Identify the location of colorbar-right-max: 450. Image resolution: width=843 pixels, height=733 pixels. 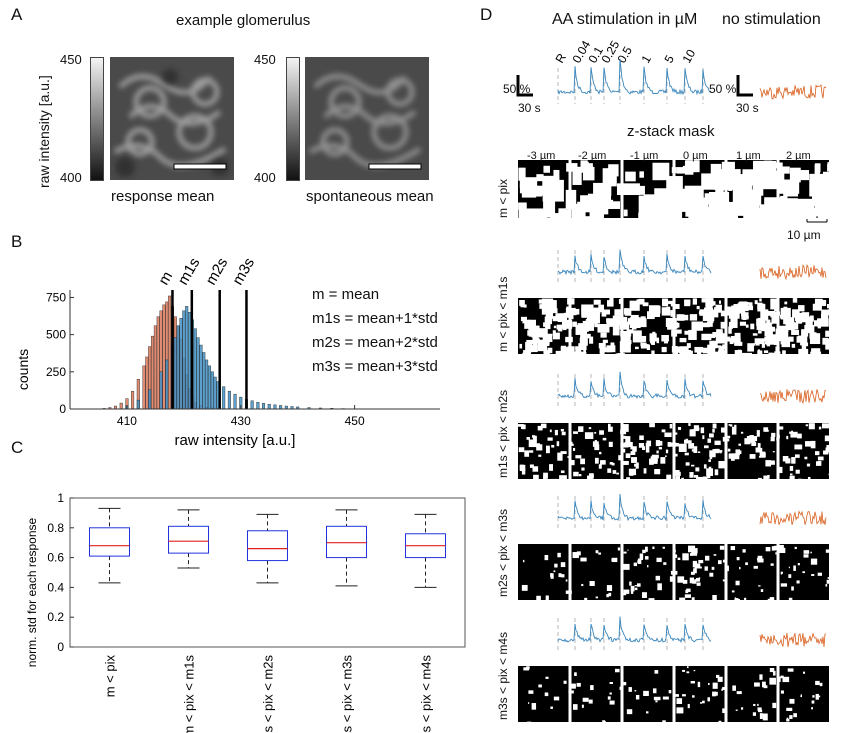
(265, 59).